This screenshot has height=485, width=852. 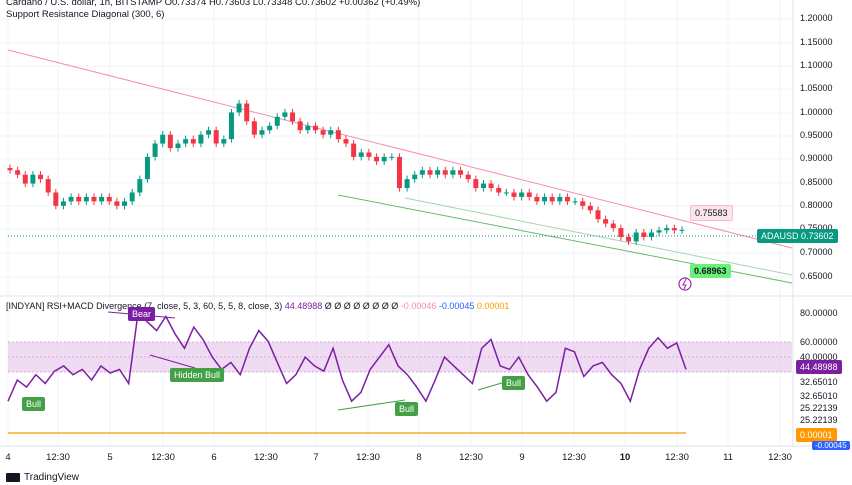 I want to click on price-tick: 0.65000, so click(x=816, y=276).